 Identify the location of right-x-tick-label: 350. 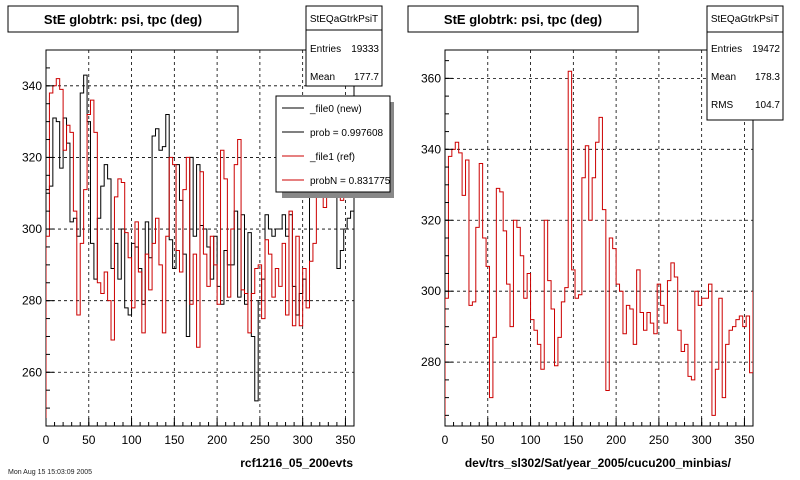
(744, 440).